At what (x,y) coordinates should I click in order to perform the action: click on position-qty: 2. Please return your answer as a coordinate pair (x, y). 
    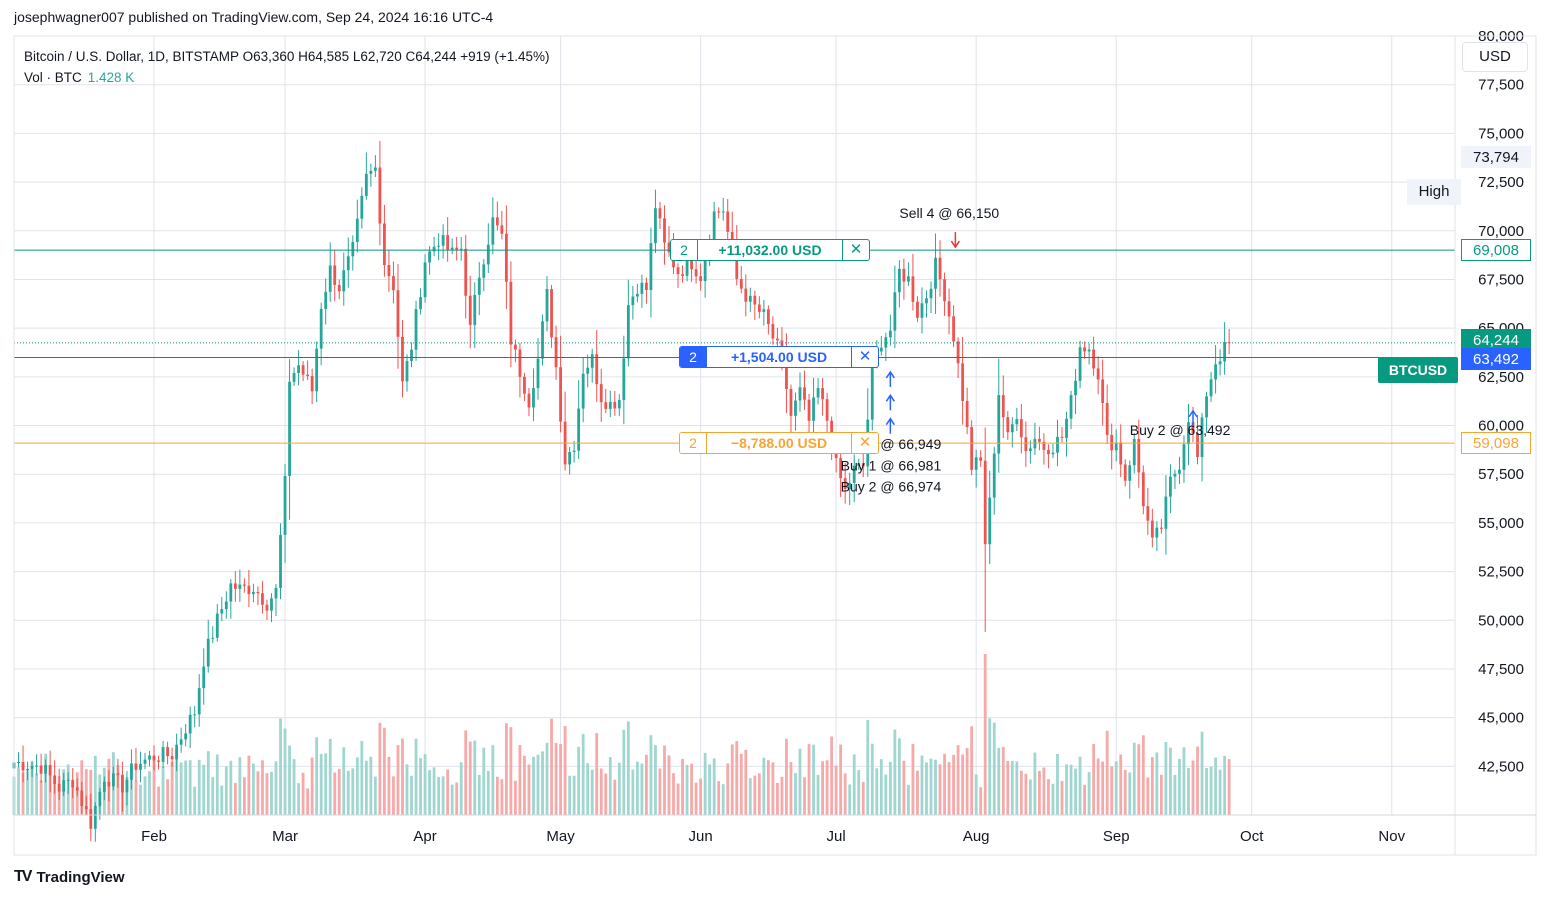
    Looking at the image, I should click on (693, 443).